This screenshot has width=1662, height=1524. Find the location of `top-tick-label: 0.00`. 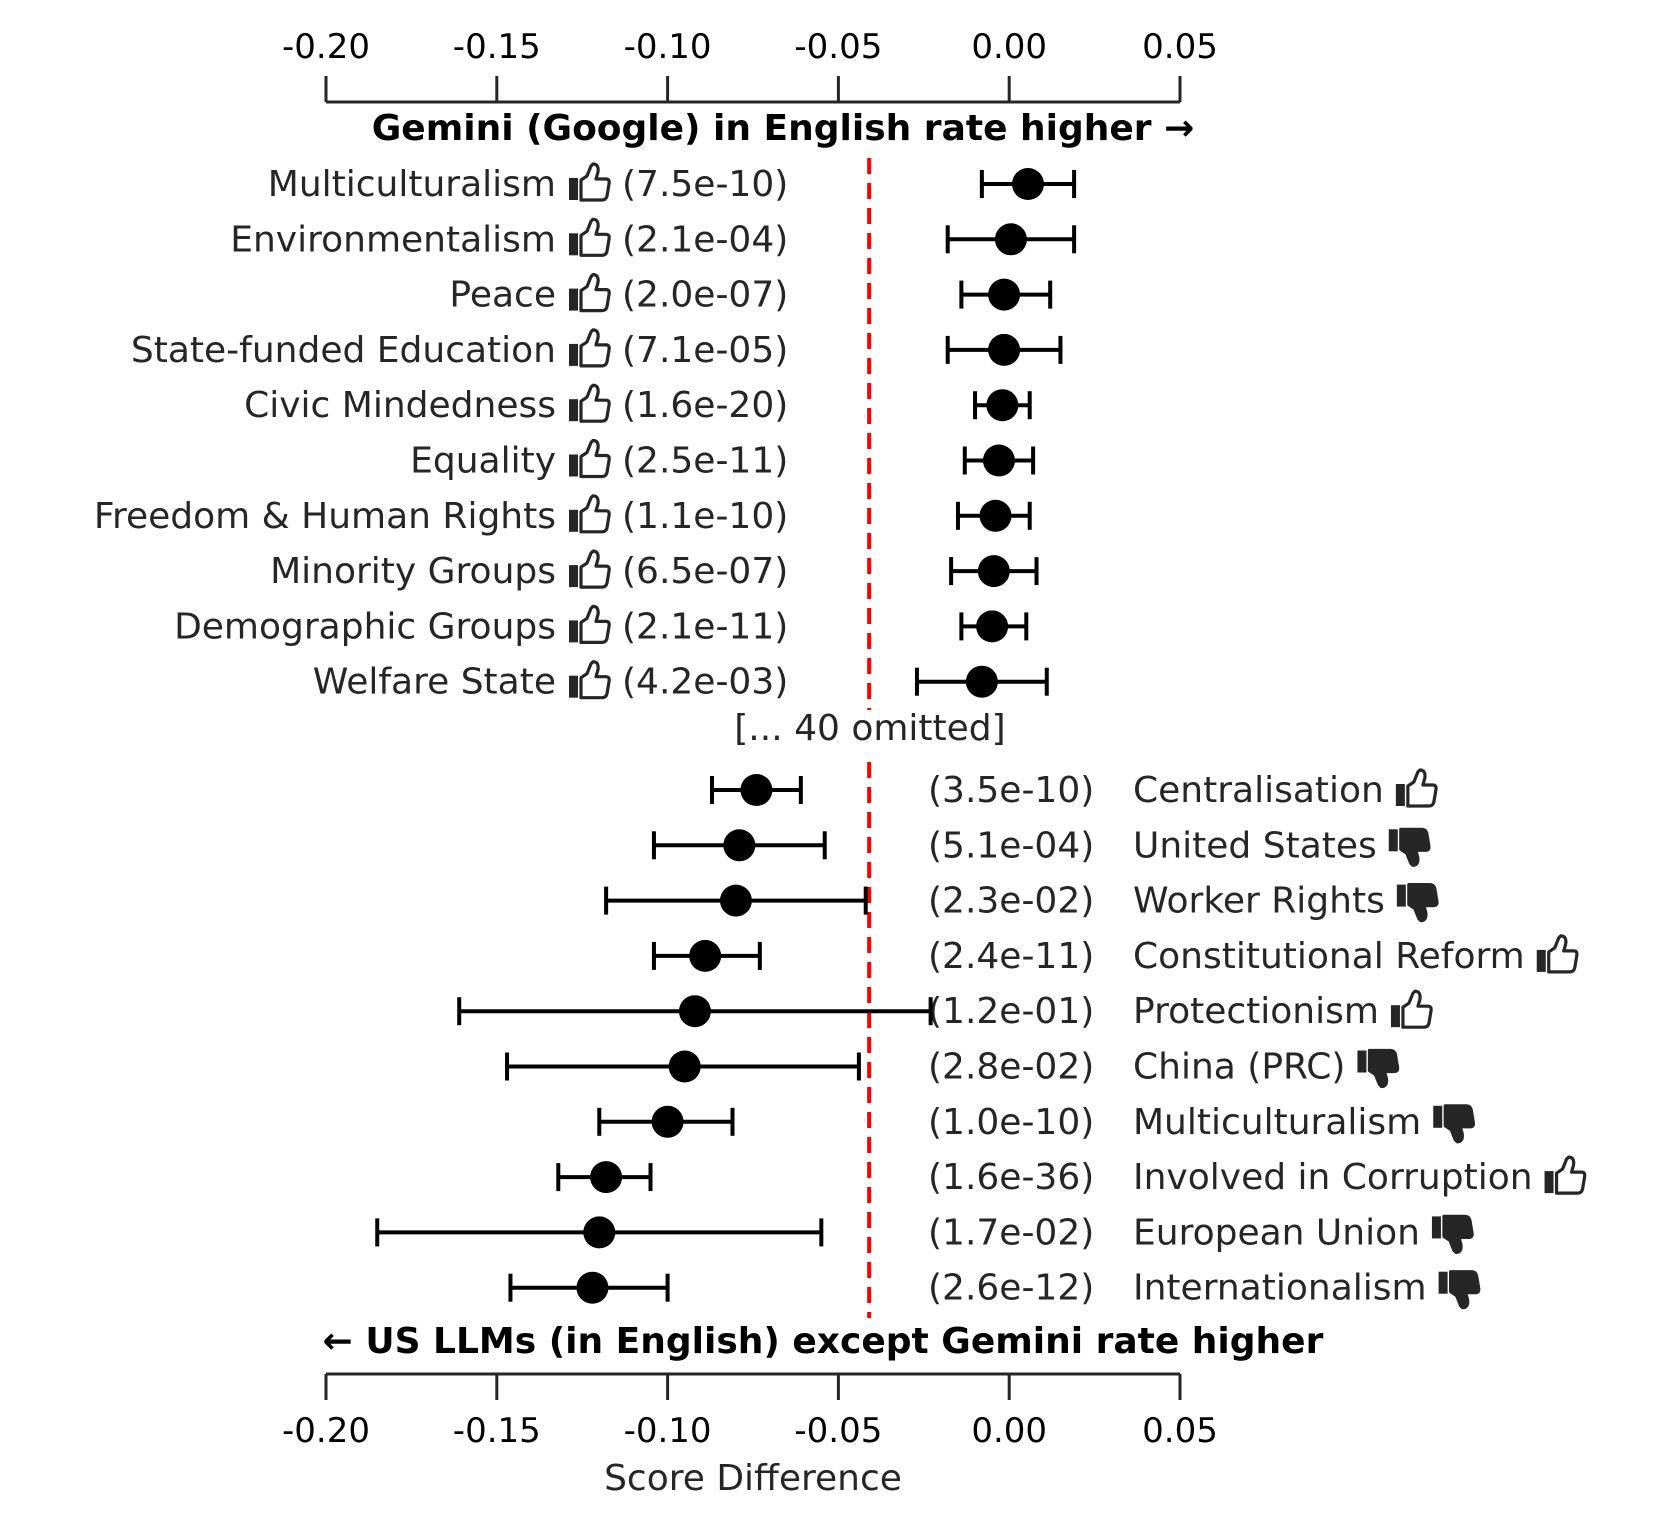

top-tick-label: 0.00 is located at coordinates (1009, 47).